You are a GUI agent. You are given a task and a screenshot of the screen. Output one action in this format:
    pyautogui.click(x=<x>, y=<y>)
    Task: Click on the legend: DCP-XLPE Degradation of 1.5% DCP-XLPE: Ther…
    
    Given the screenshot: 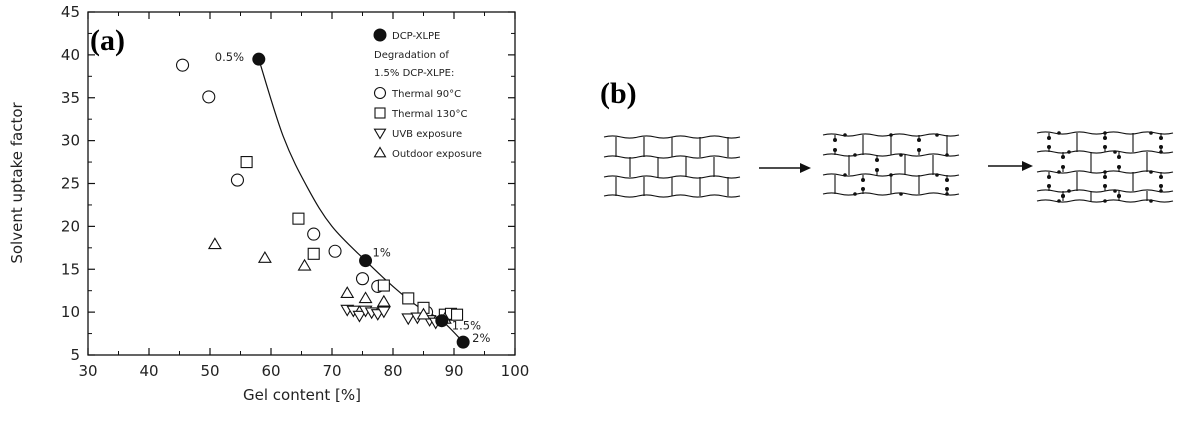 What is the action you would take?
    pyautogui.click(x=427, y=94)
    